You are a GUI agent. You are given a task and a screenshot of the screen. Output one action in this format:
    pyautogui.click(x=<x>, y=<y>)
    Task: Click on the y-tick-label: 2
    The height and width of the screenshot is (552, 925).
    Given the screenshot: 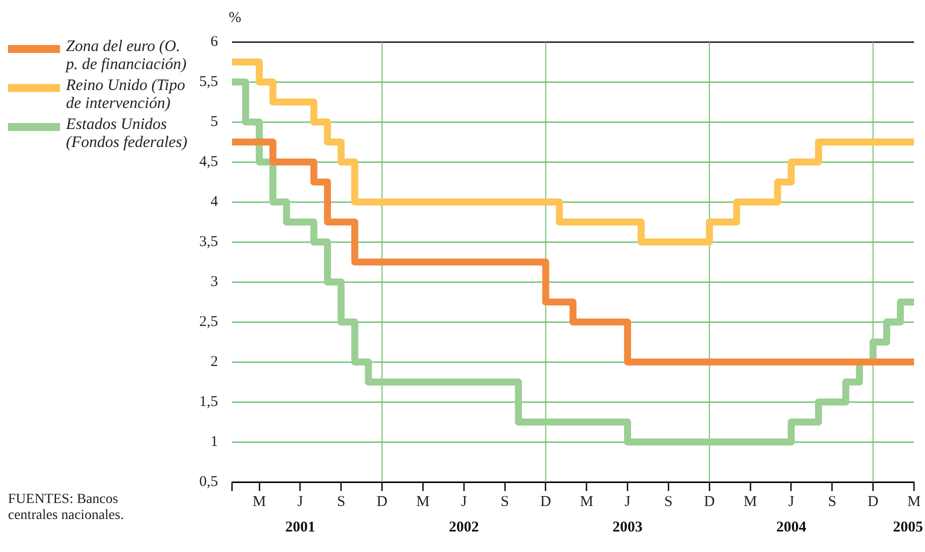 What is the action you would take?
    pyautogui.click(x=214, y=362)
    